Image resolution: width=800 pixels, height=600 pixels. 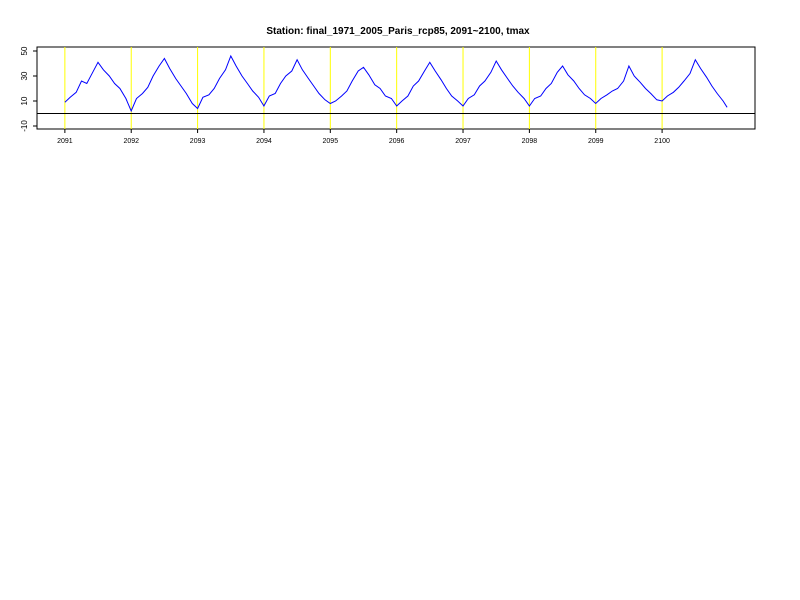 I want to click on x-tick-label: 2092, so click(x=131, y=141).